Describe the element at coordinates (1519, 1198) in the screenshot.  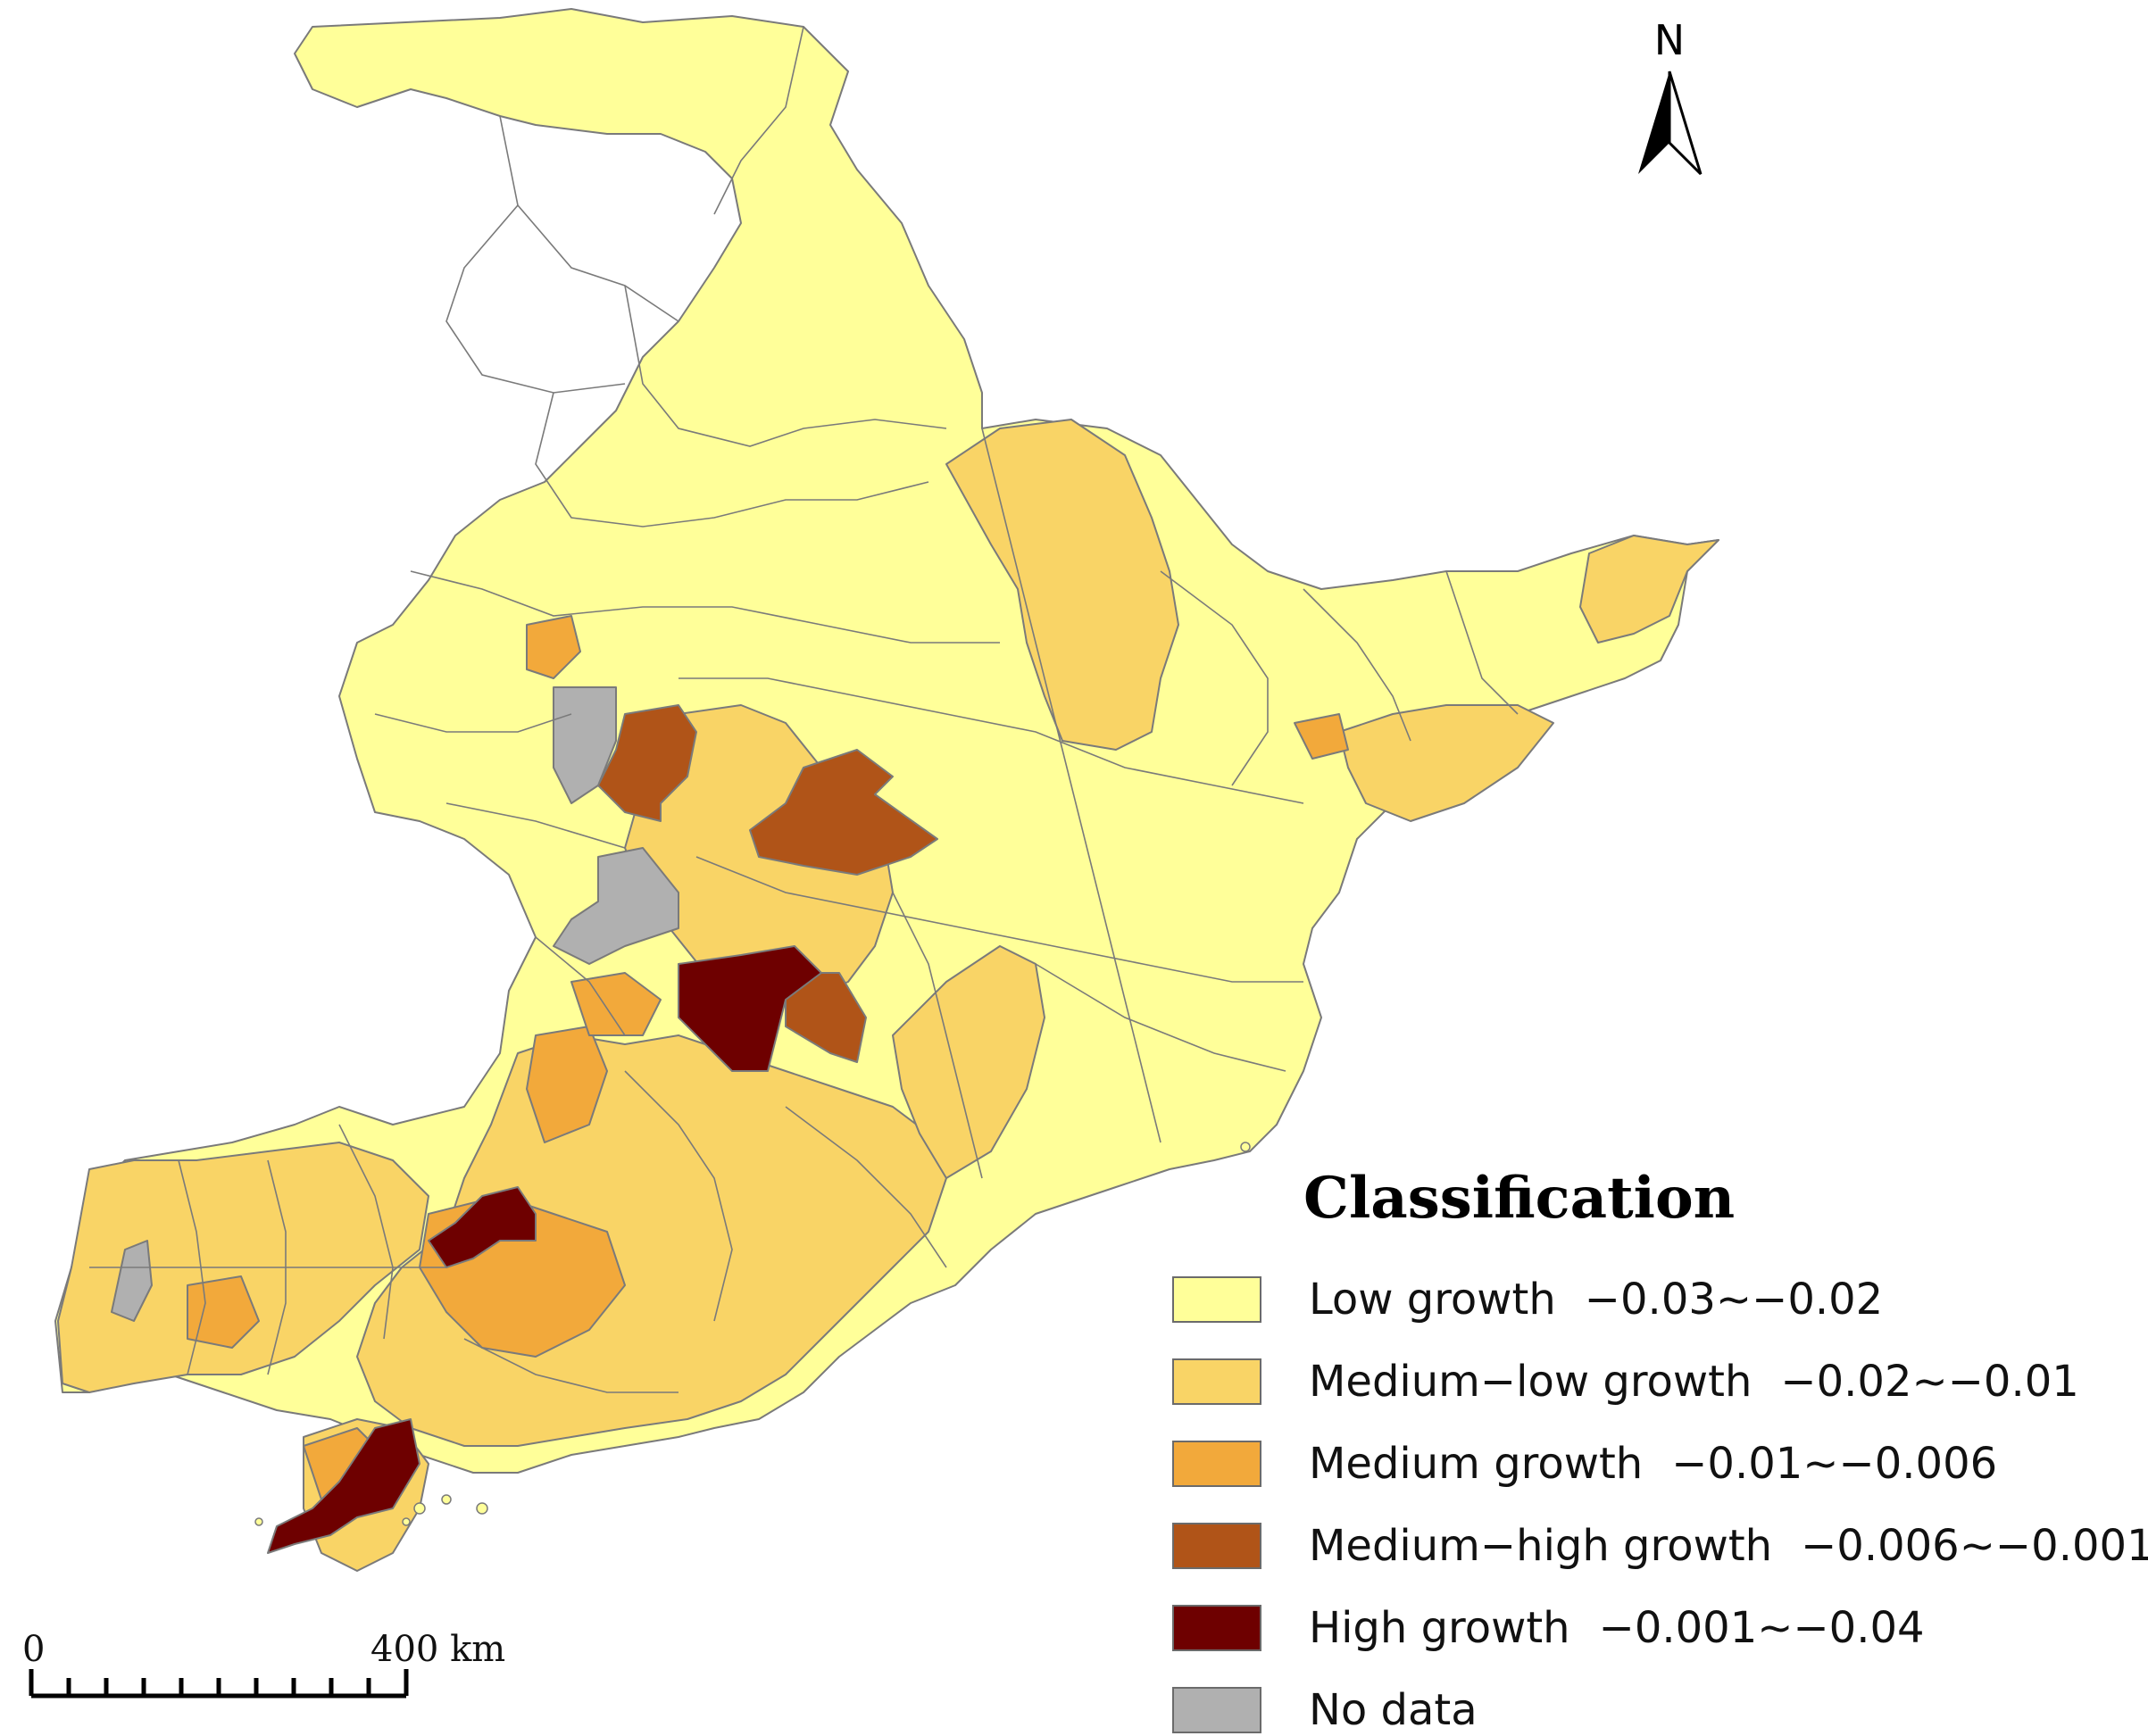
I see `legend-title: Classification` at that location.